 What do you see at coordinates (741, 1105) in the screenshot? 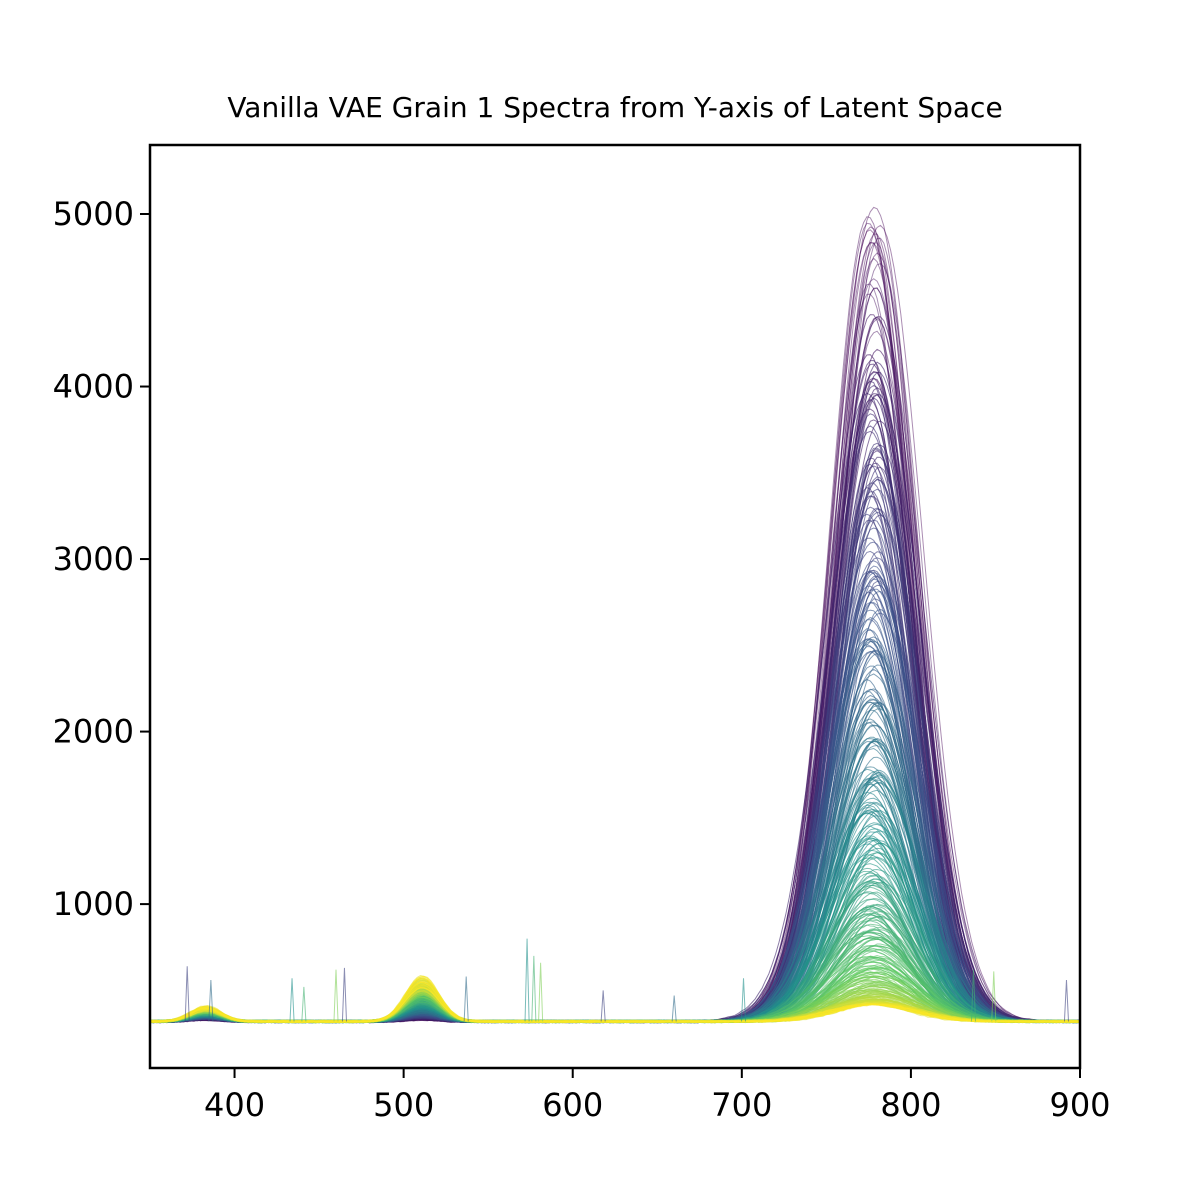
I see `x-tick-label: 700` at bounding box center [741, 1105].